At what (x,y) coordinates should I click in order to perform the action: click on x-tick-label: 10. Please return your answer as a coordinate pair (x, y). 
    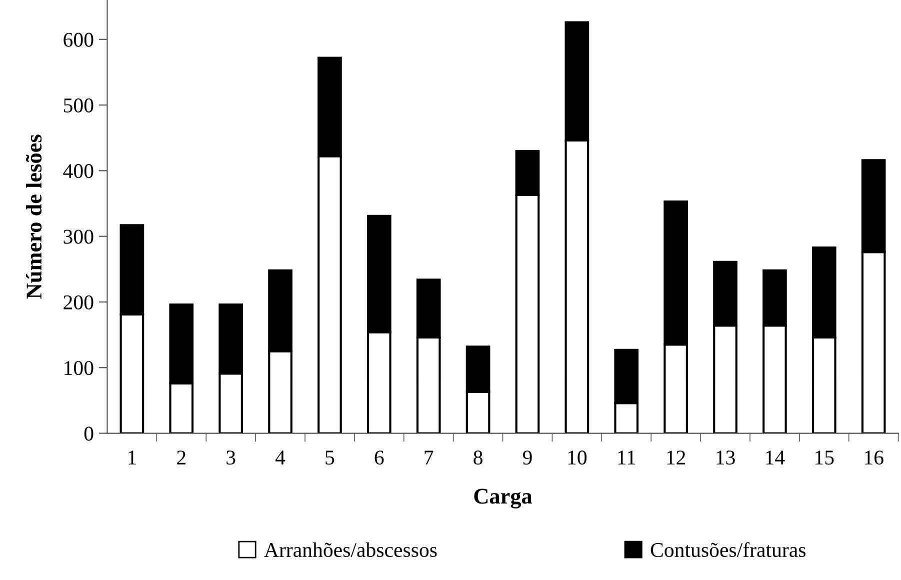
    Looking at the image, I should click on (577, 457).